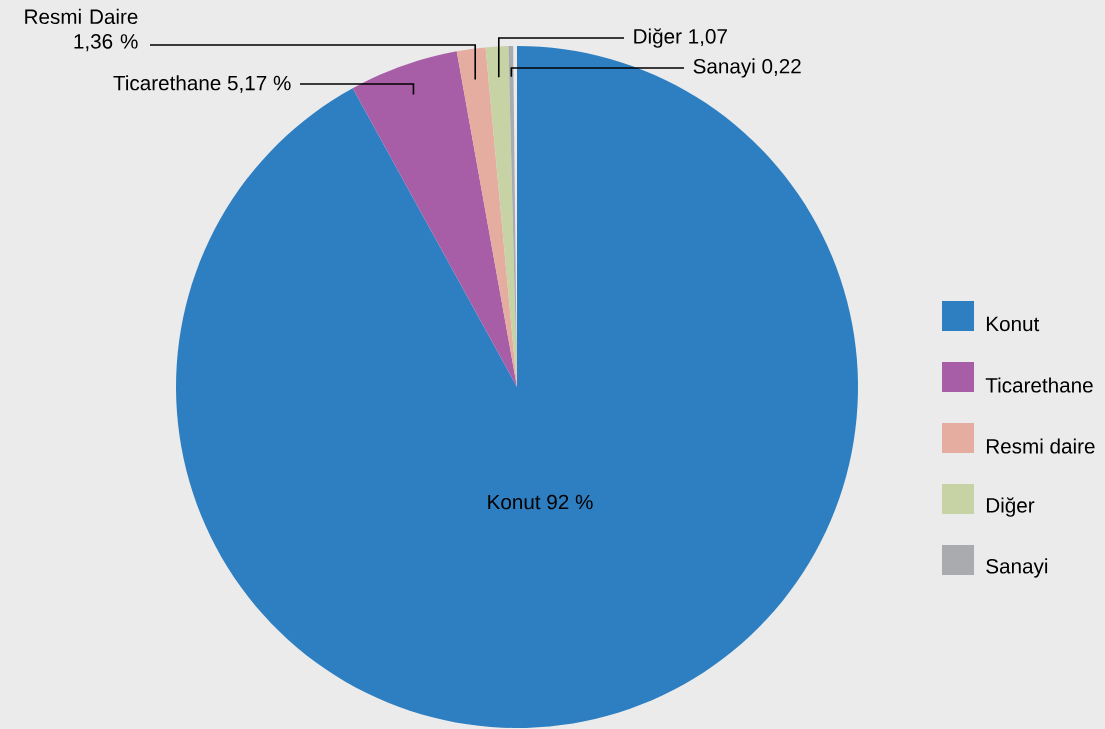  What do you see at coordinates (1013, 324) in the screenshot?
I see `legend-label: Konut` at bounding box center [1013, 324].